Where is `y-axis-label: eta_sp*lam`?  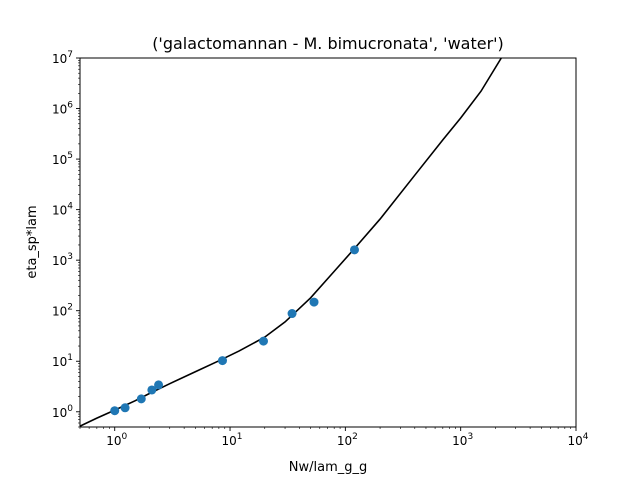
y-axis-label: eta_sp*lam is located at coordinates (32, 241).